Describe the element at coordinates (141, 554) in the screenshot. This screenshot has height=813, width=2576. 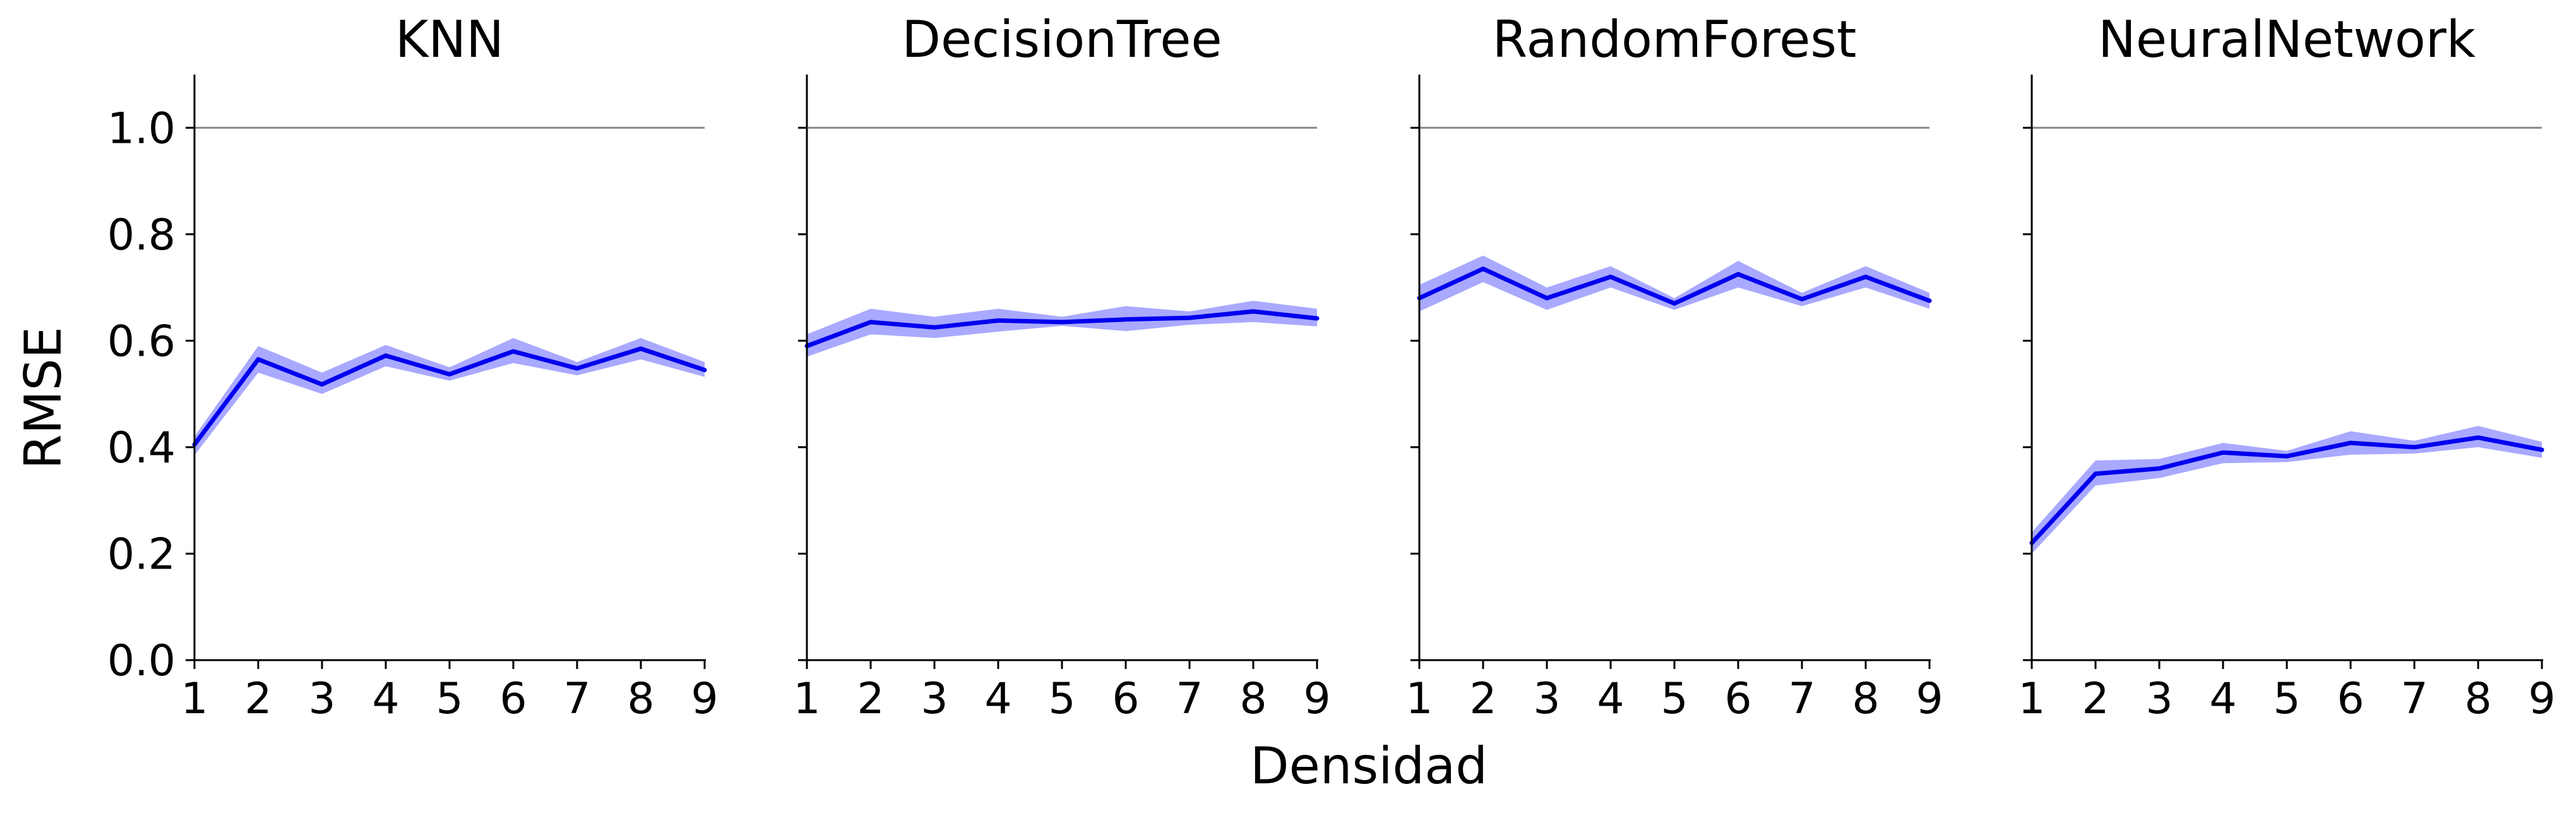
I see `y-tick-label: 0.2` at that location.